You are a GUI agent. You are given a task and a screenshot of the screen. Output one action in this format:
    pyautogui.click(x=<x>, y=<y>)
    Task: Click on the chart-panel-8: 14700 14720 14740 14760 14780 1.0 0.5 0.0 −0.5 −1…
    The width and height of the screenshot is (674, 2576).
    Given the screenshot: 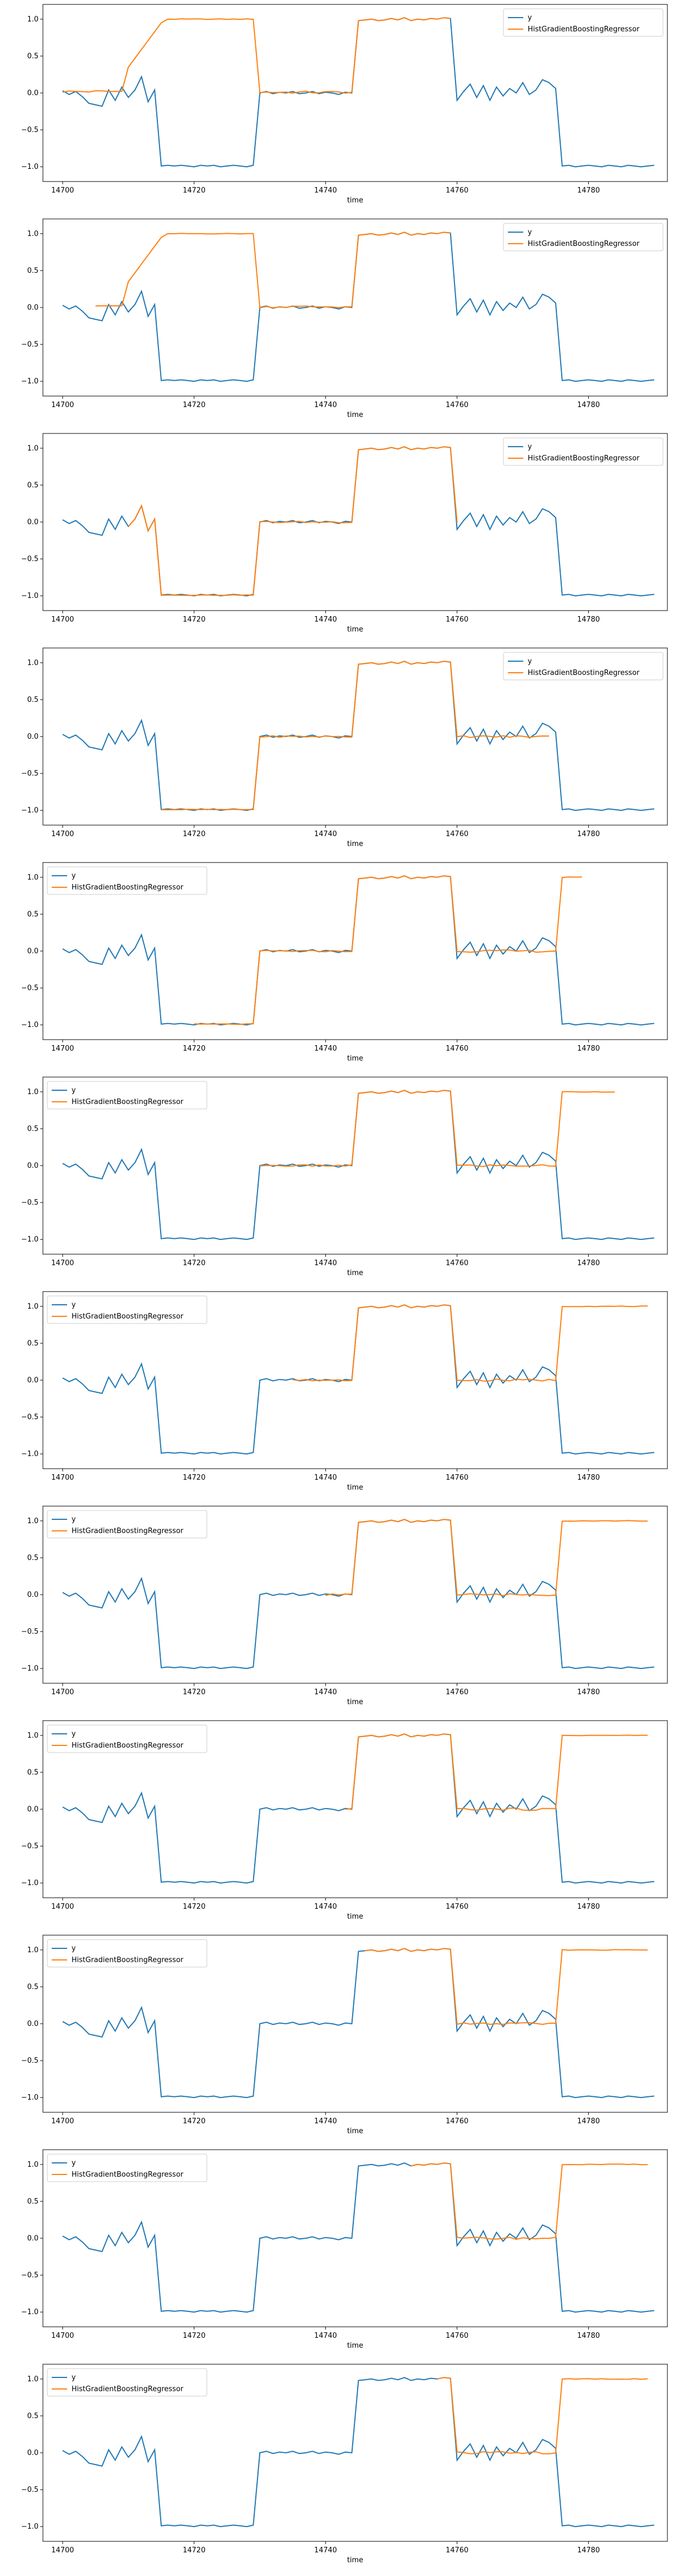 What is the action you would take?
    pyautogui.click(x=345, y=1606)
    